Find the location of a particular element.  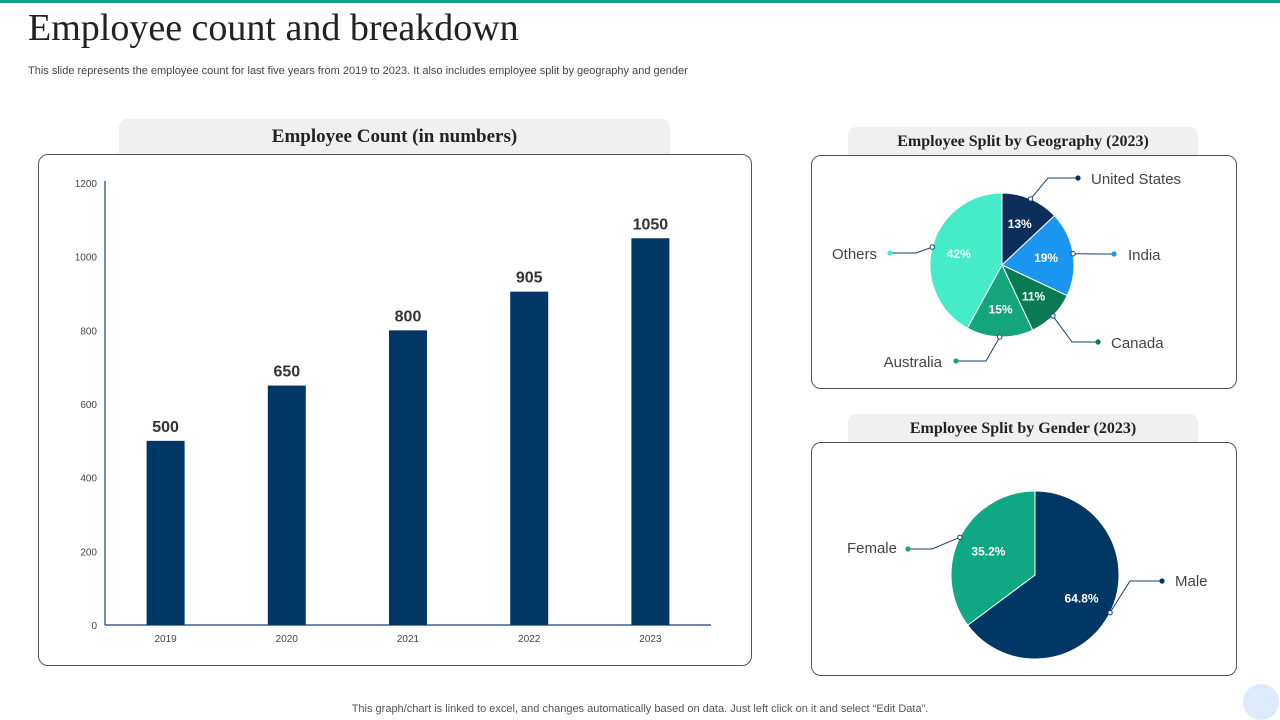

legend-label-australia: Australia is located at coordinates (913, 362).